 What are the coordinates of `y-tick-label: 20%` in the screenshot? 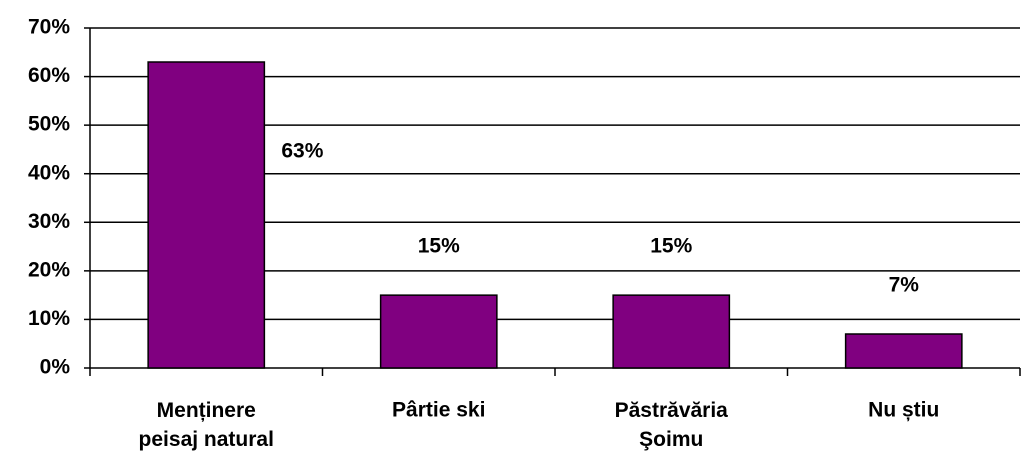 It's located at (49, 269).